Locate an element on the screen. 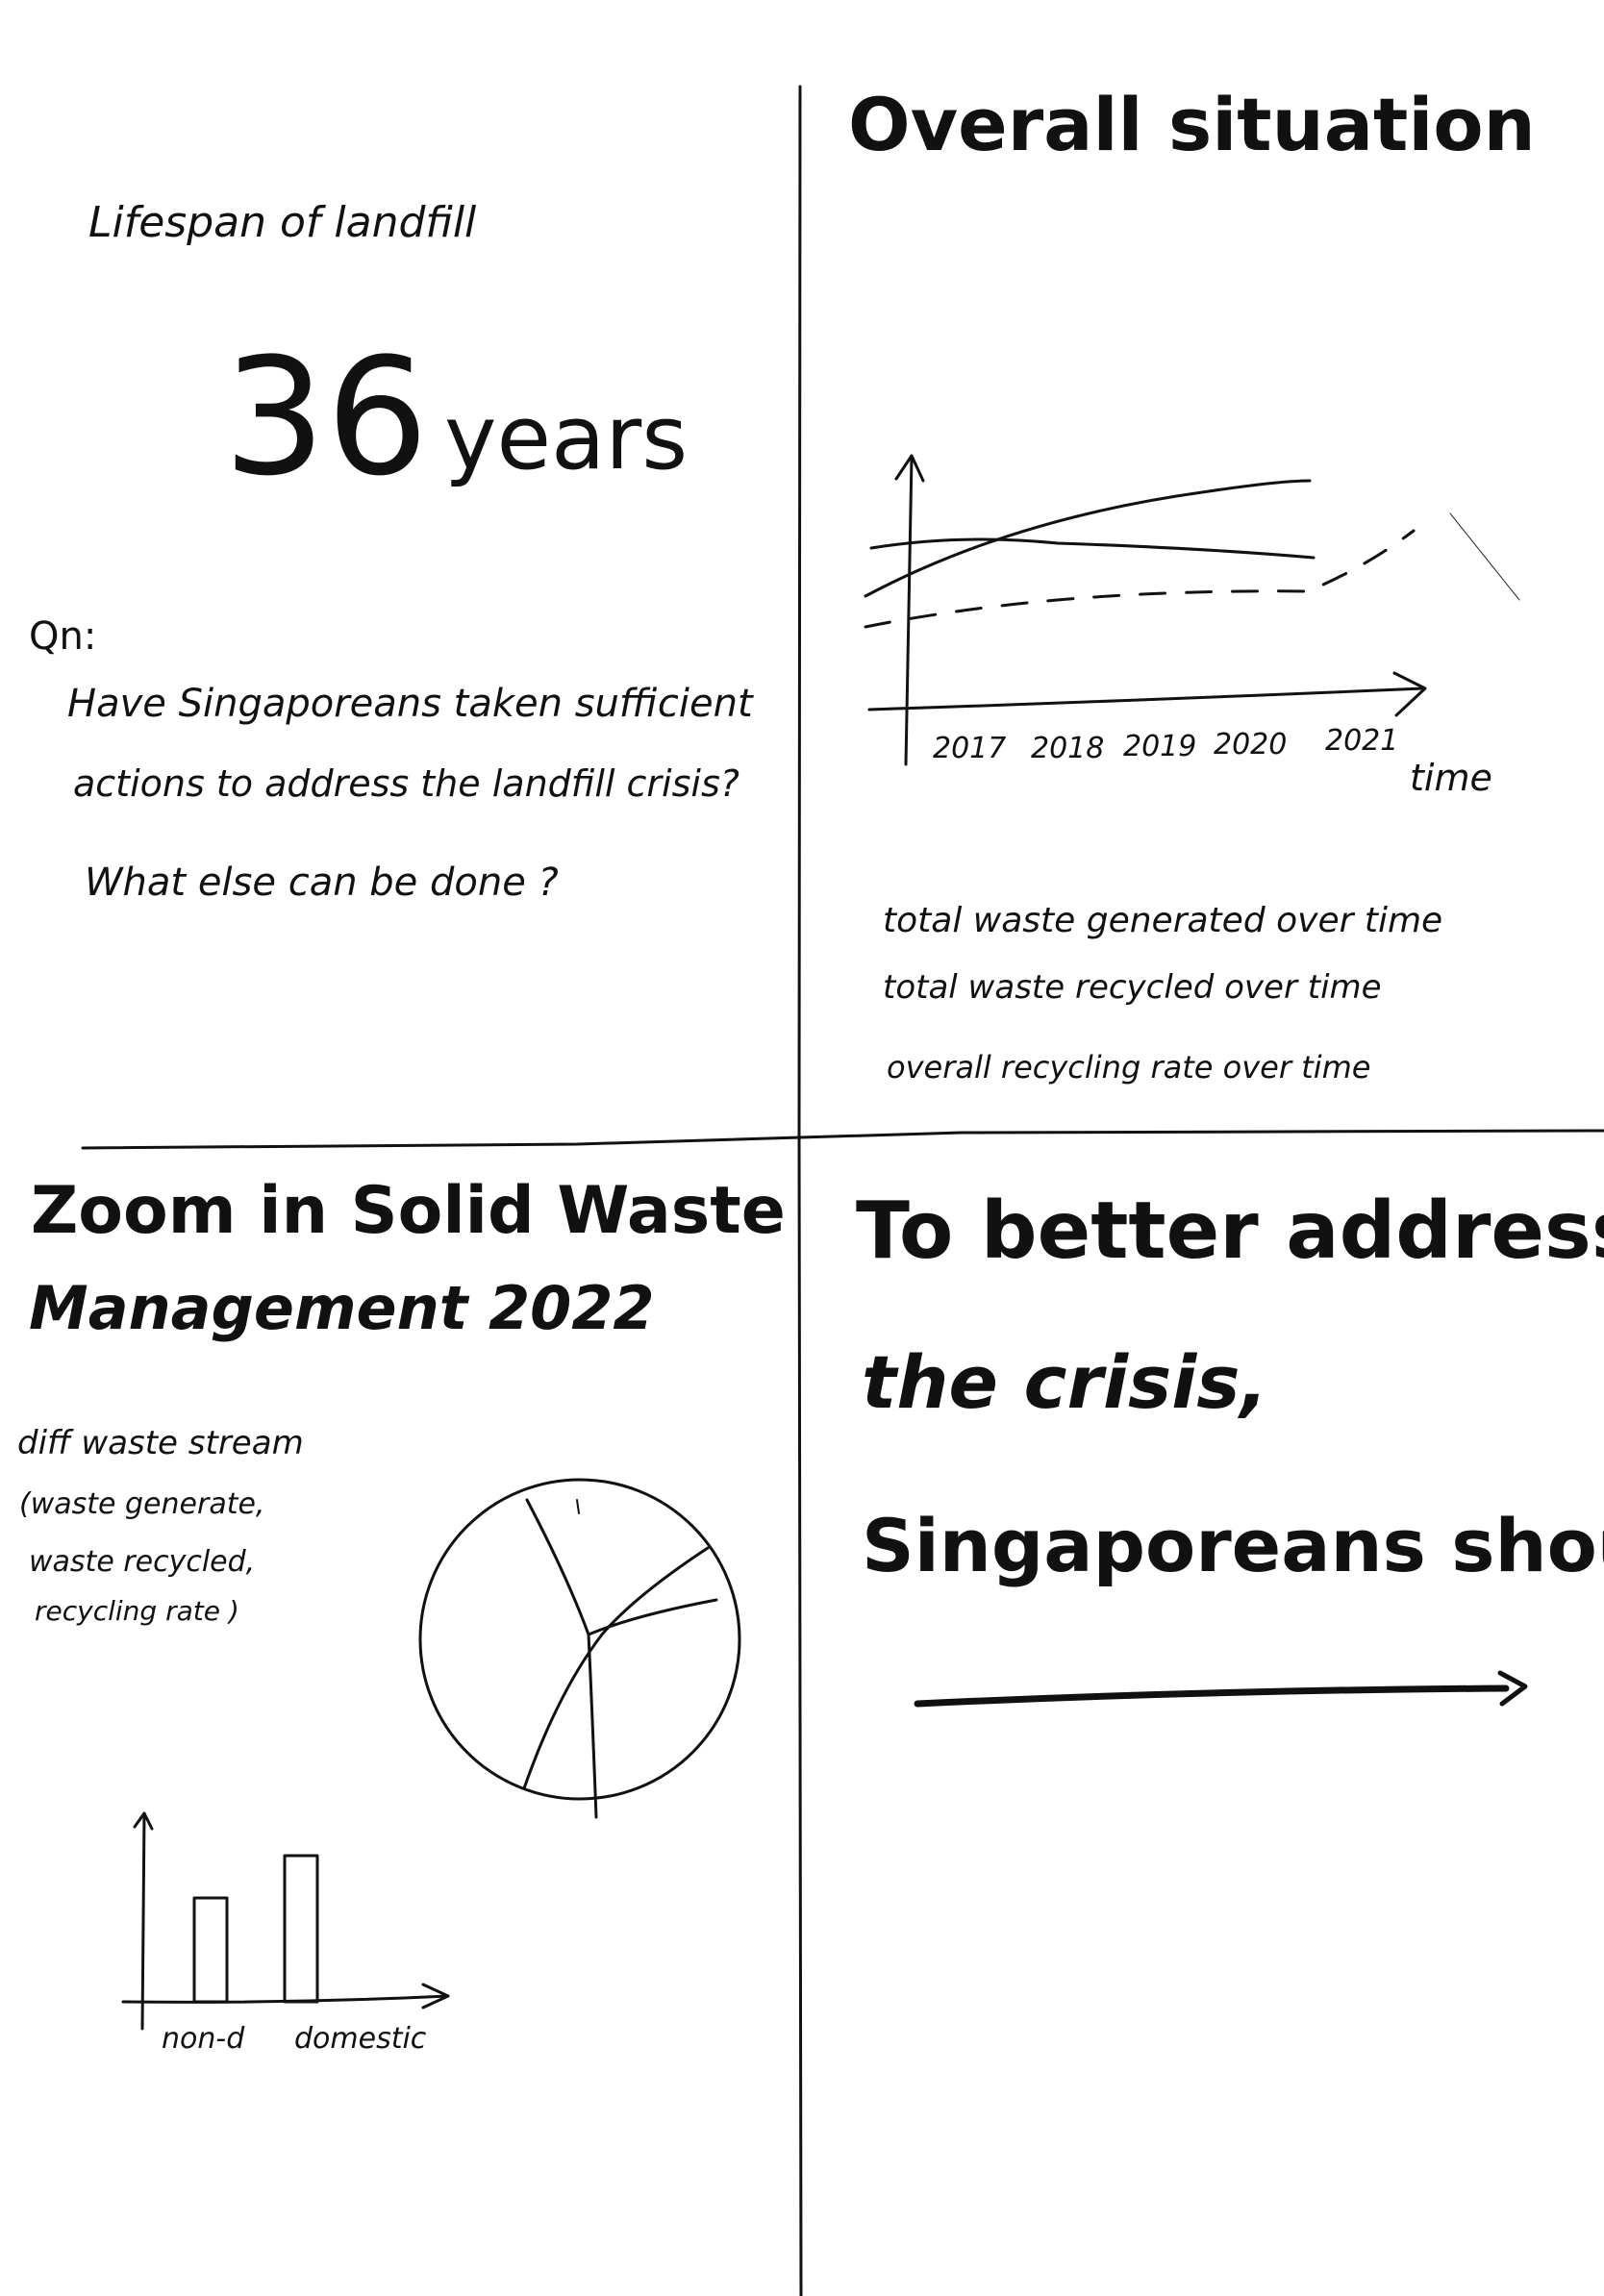  legend-rate: overall recycling rate over time is located at coordinates (1129, 1067).